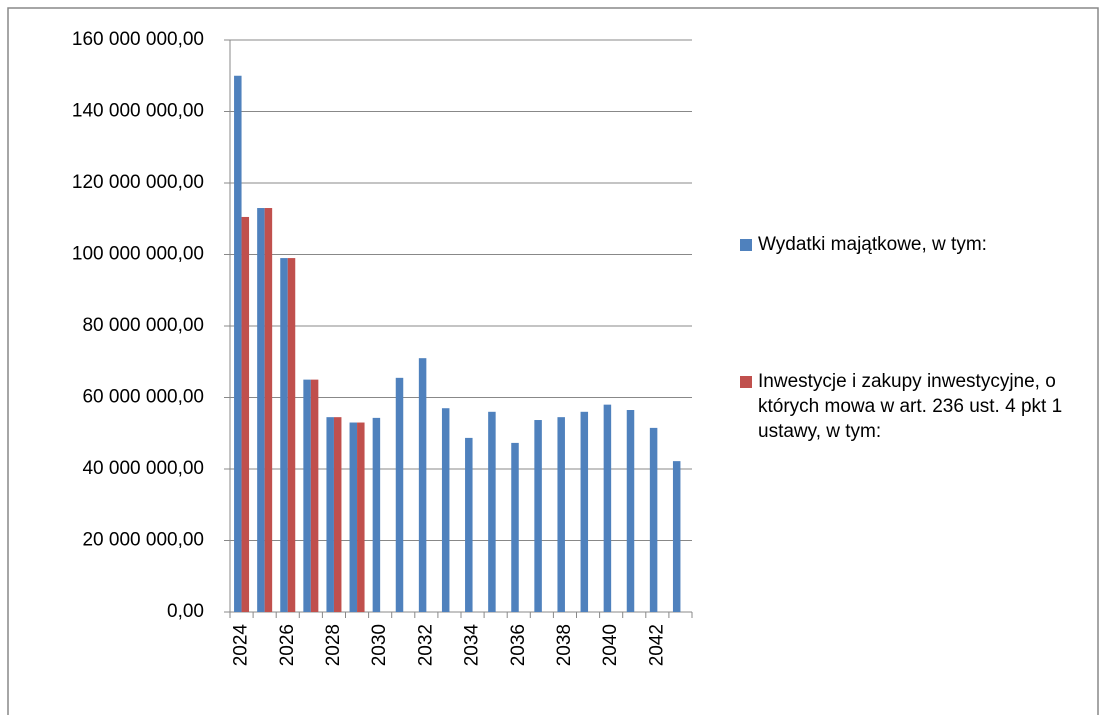  What do you see at coordinates (287, 645) in the screenshot?
I see `x-tick-label: 2026` at bounding box center [287, 645].